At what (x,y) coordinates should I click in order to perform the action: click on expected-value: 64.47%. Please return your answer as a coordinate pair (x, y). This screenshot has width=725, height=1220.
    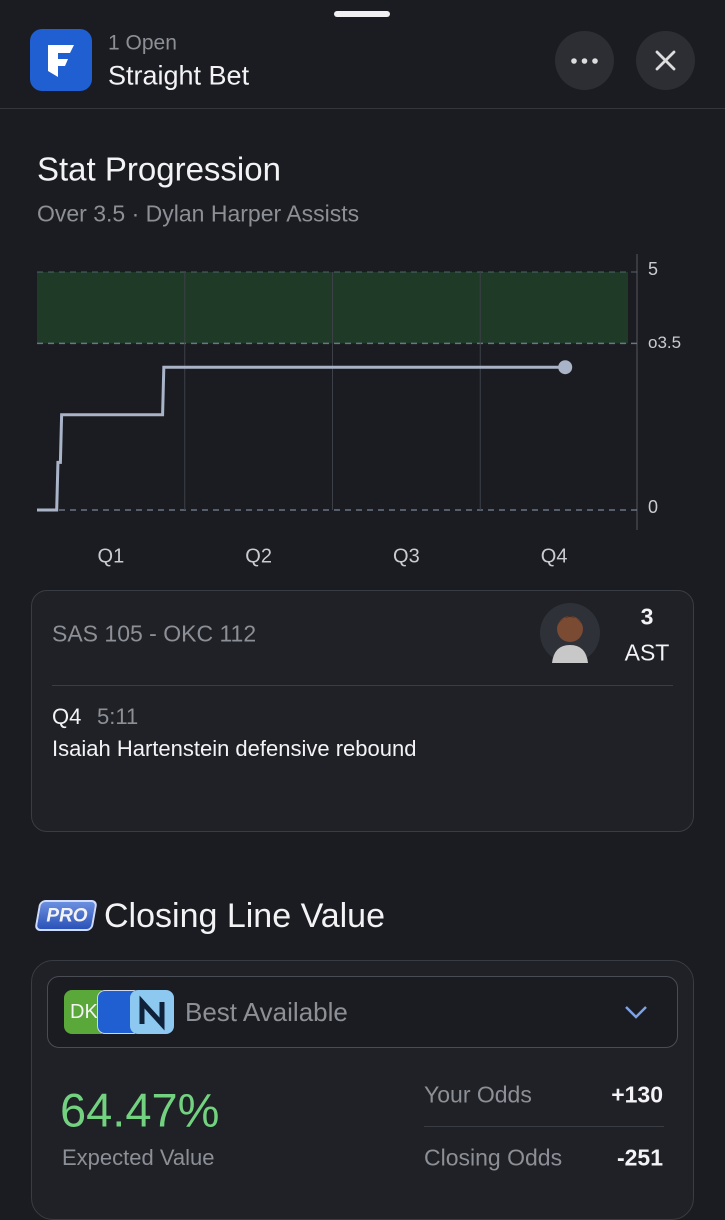
    Looking at the image, I should click on (140, 1110).